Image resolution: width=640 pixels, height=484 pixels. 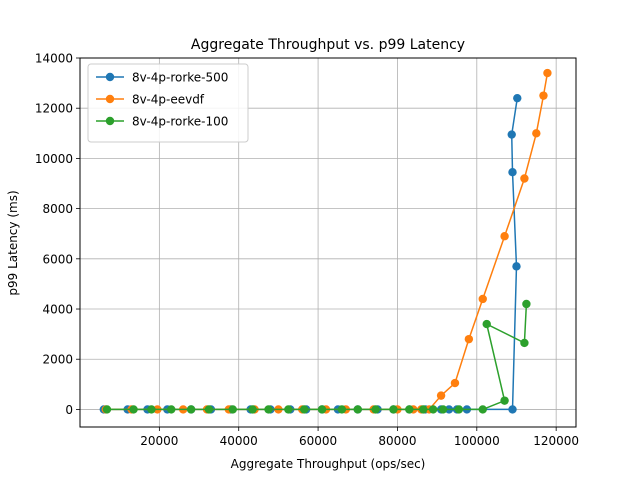 I want to click on y-axis-label: p99 Latency (ms), so click(x=13, y=242).